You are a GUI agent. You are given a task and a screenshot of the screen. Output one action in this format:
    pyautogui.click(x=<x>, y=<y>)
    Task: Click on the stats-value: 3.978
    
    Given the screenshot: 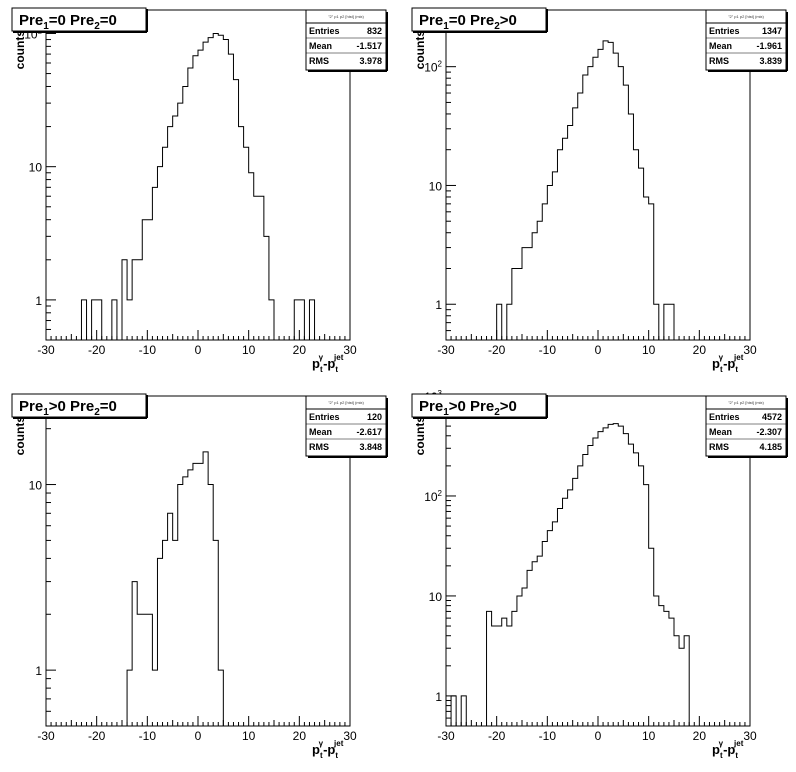 What is the action you would take?
    pyautogui.click(x=370, y=61)
    